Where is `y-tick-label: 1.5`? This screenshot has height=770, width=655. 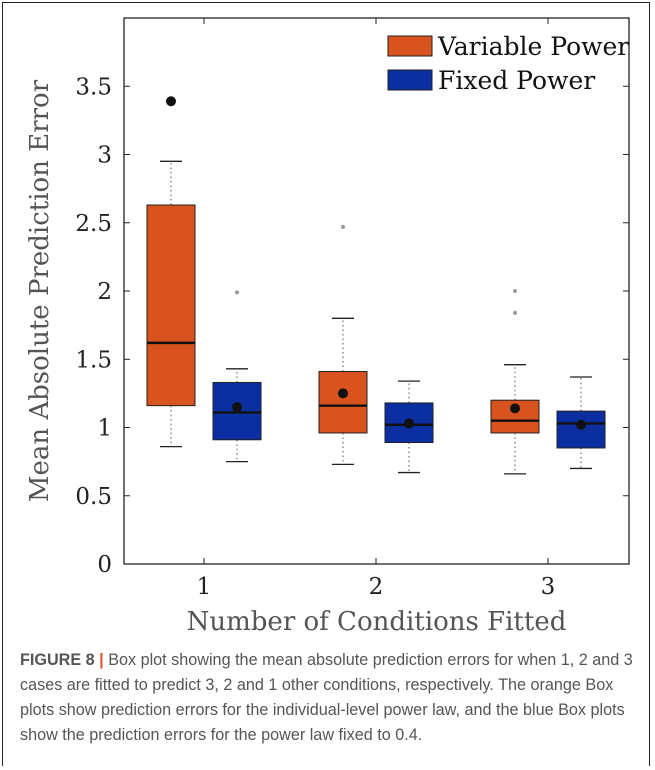 y-tick-label: 1.5 is located at coordinates (93, 360).